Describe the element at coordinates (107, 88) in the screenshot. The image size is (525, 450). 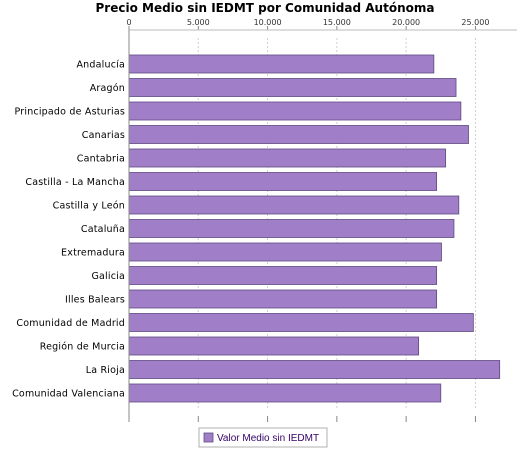
I see `category-label: Aragón` at that location.